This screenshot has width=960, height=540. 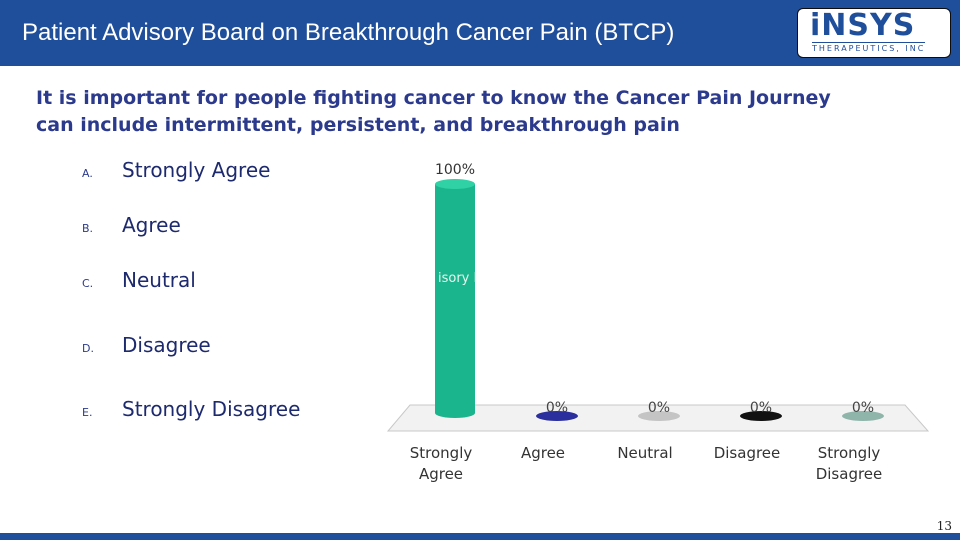 I want to click on option-letter: B., so click(x=88, y=228).